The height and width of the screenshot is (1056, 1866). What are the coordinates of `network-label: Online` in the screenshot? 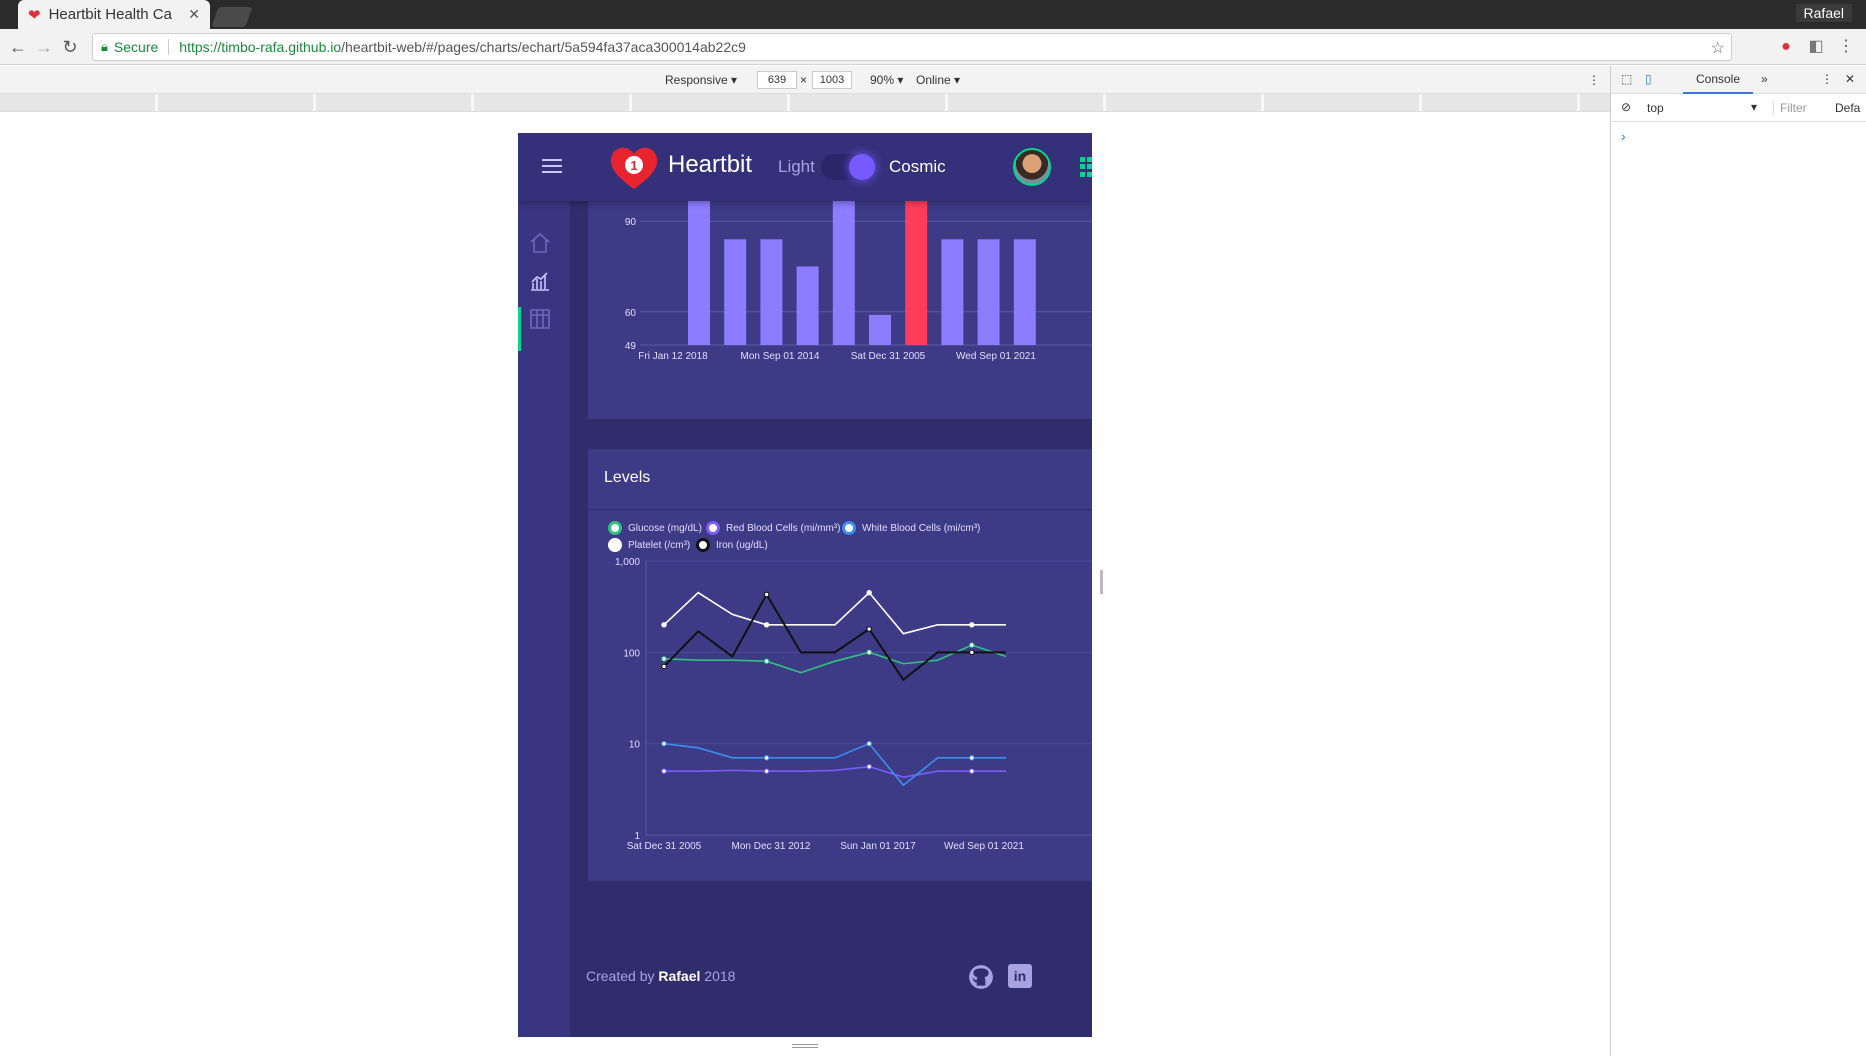 It's located at (933, 80).